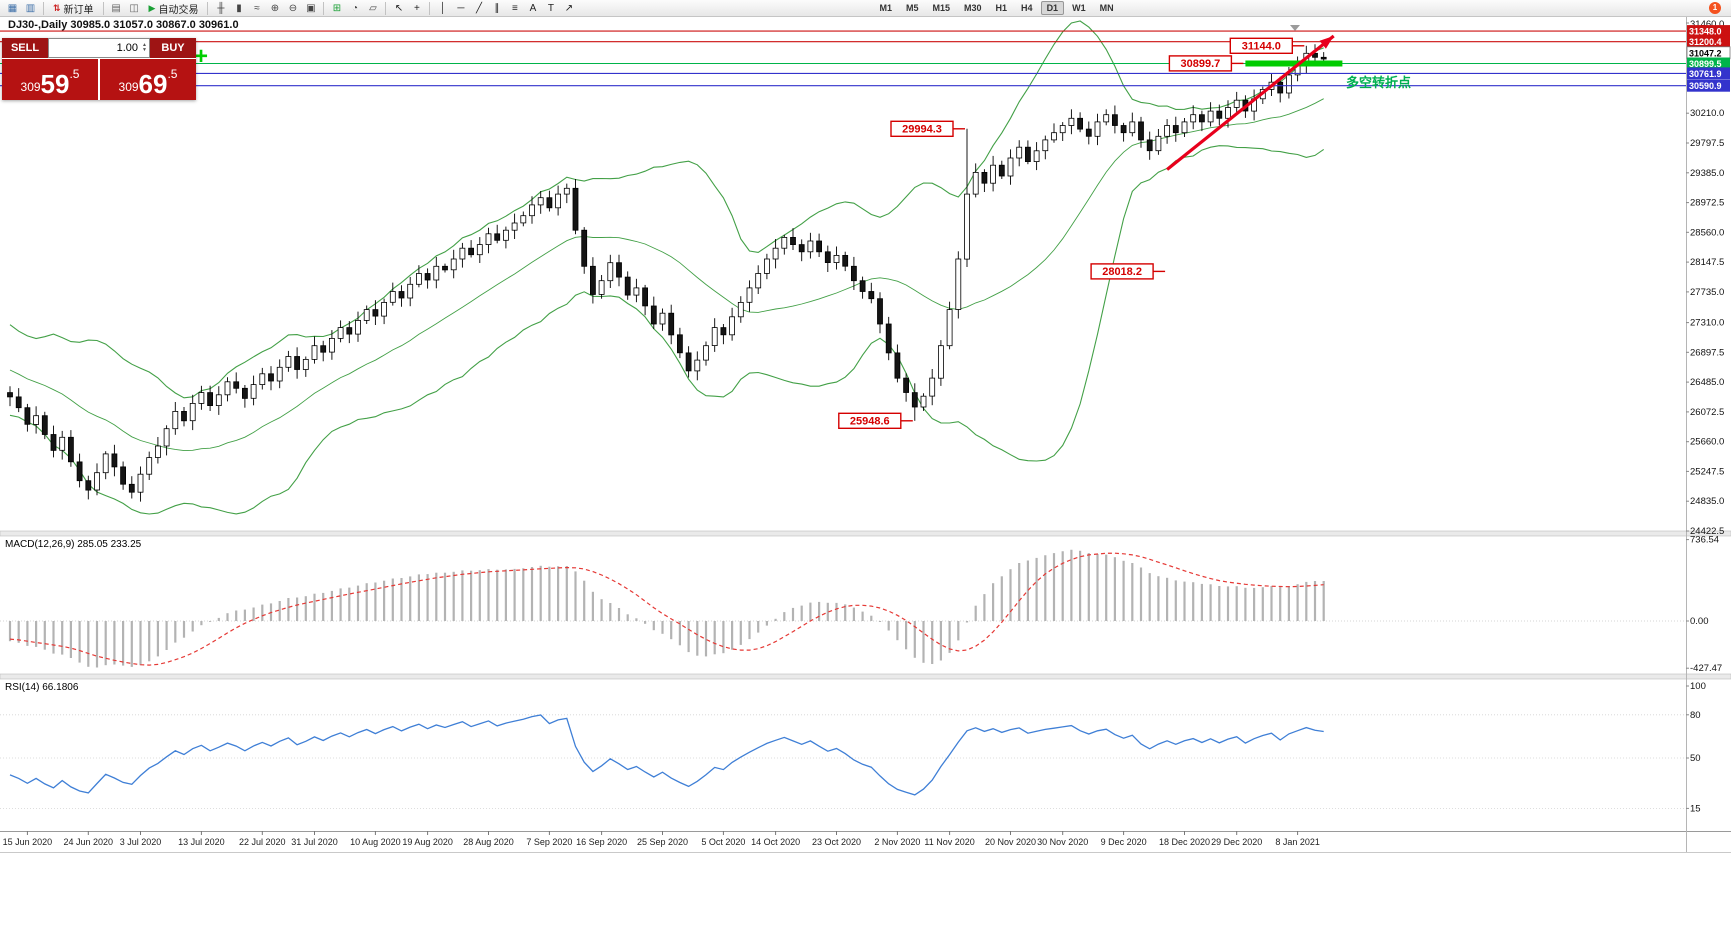 The height and width of the screenshot is (943, 1731). I want to click on zoom-out-icon: ⊖, so click(293, 8).